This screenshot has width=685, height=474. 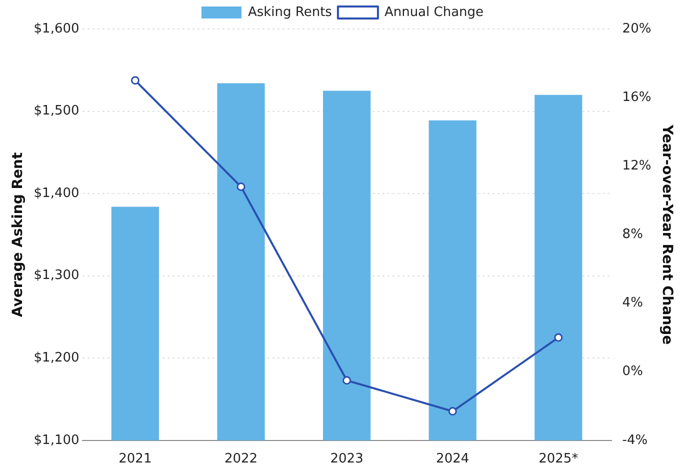 I want to click on y-axis-title: Average Asking Rent, so click(x=18, y=235).